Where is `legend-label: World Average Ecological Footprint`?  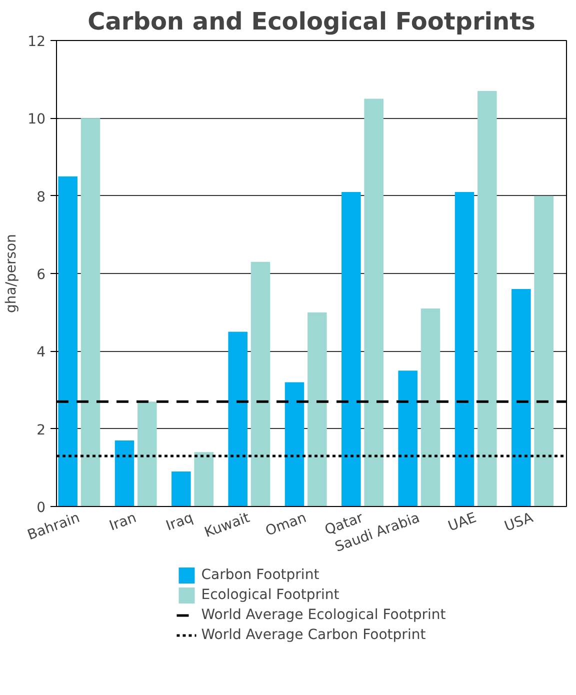
legend-label: World Average Ecological Footprint is located at coordinates (323, 615).